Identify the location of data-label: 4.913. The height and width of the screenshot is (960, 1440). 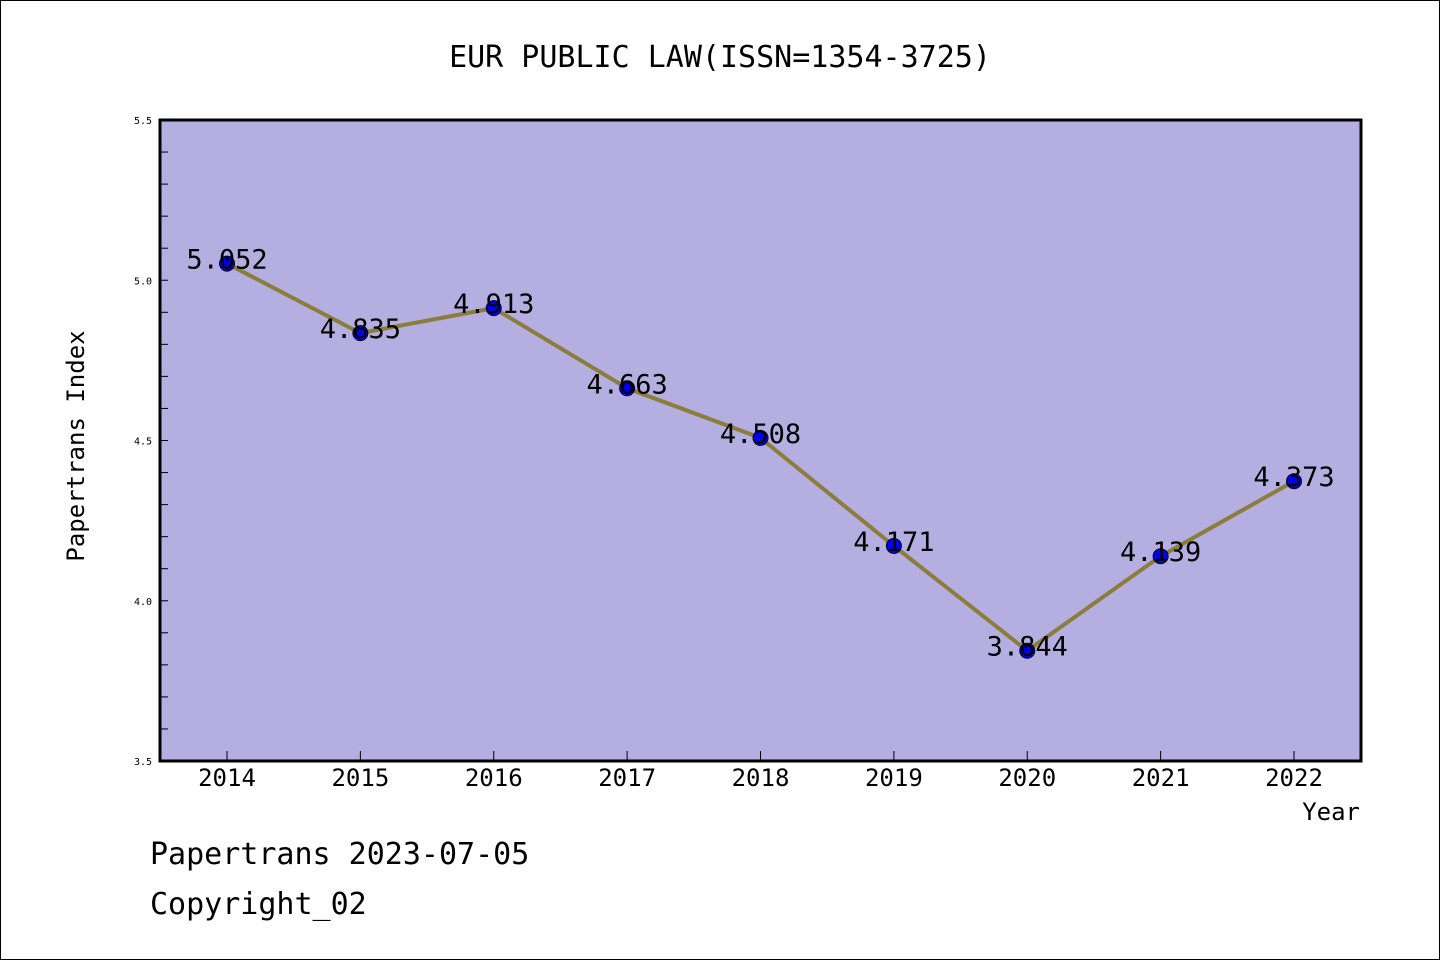
(493, 304).